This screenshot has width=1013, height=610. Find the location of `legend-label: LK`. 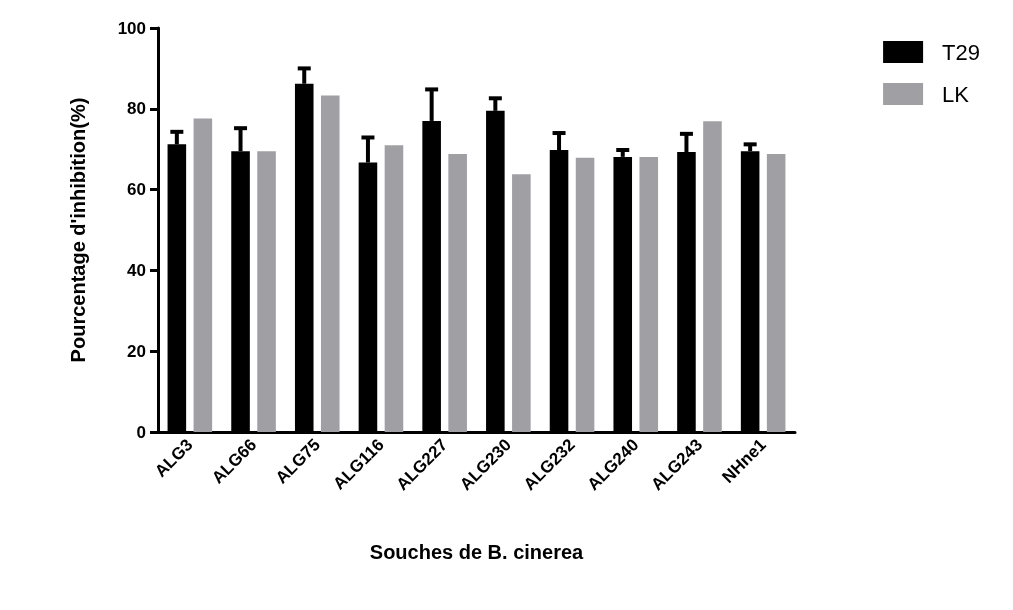

legend-label: LK is located at coordinates (956, 94).